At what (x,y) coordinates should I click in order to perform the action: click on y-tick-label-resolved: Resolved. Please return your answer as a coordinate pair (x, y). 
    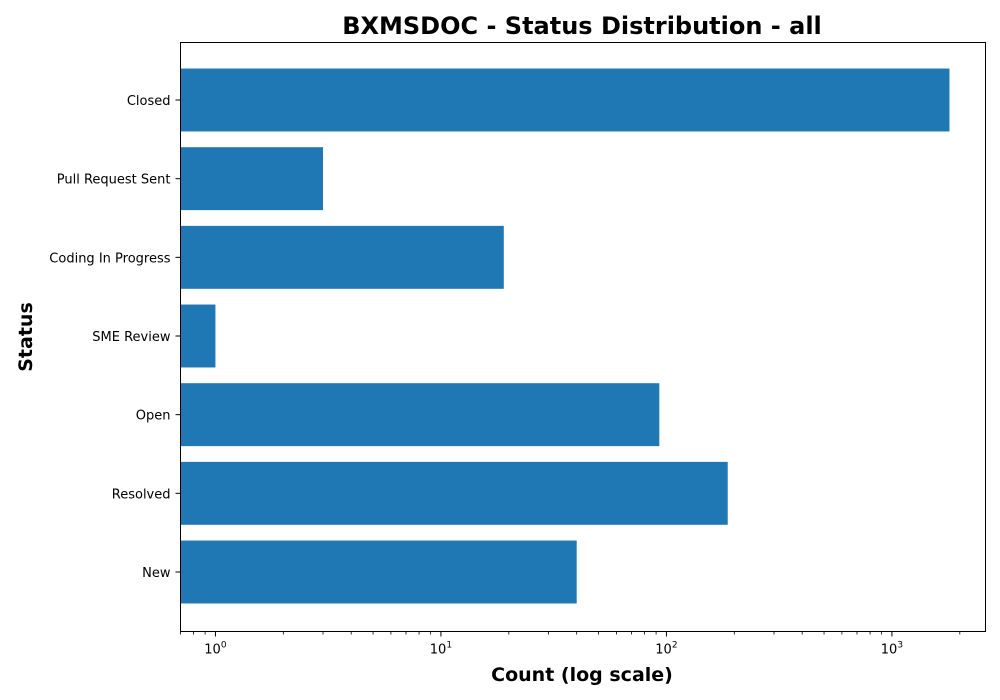
    Looking at the image, I should click on (141, 494).